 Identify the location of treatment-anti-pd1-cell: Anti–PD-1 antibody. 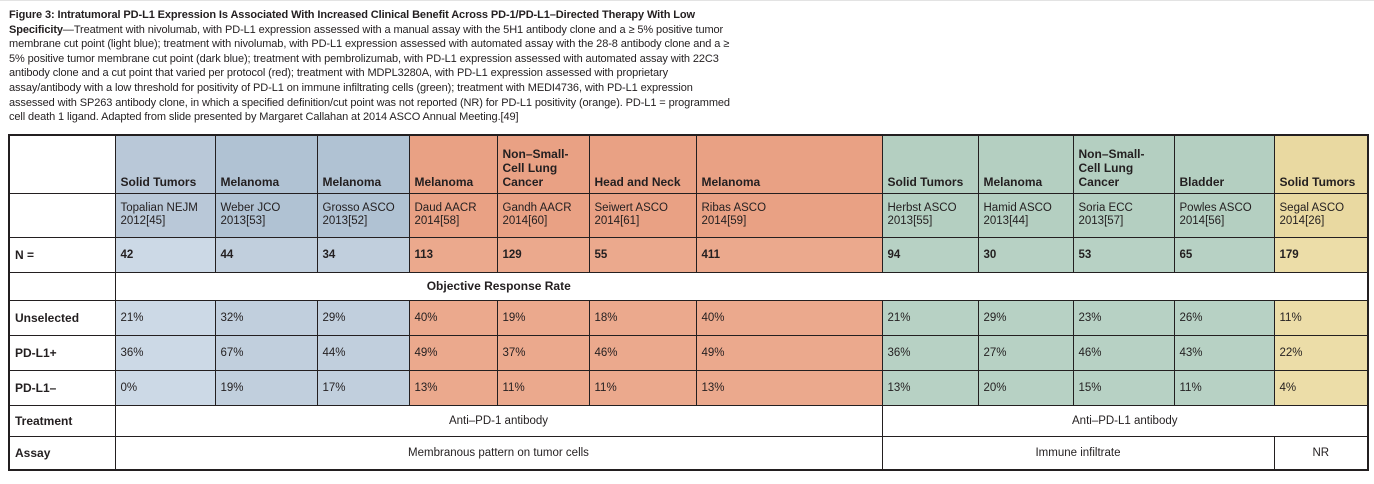
(498, 420).